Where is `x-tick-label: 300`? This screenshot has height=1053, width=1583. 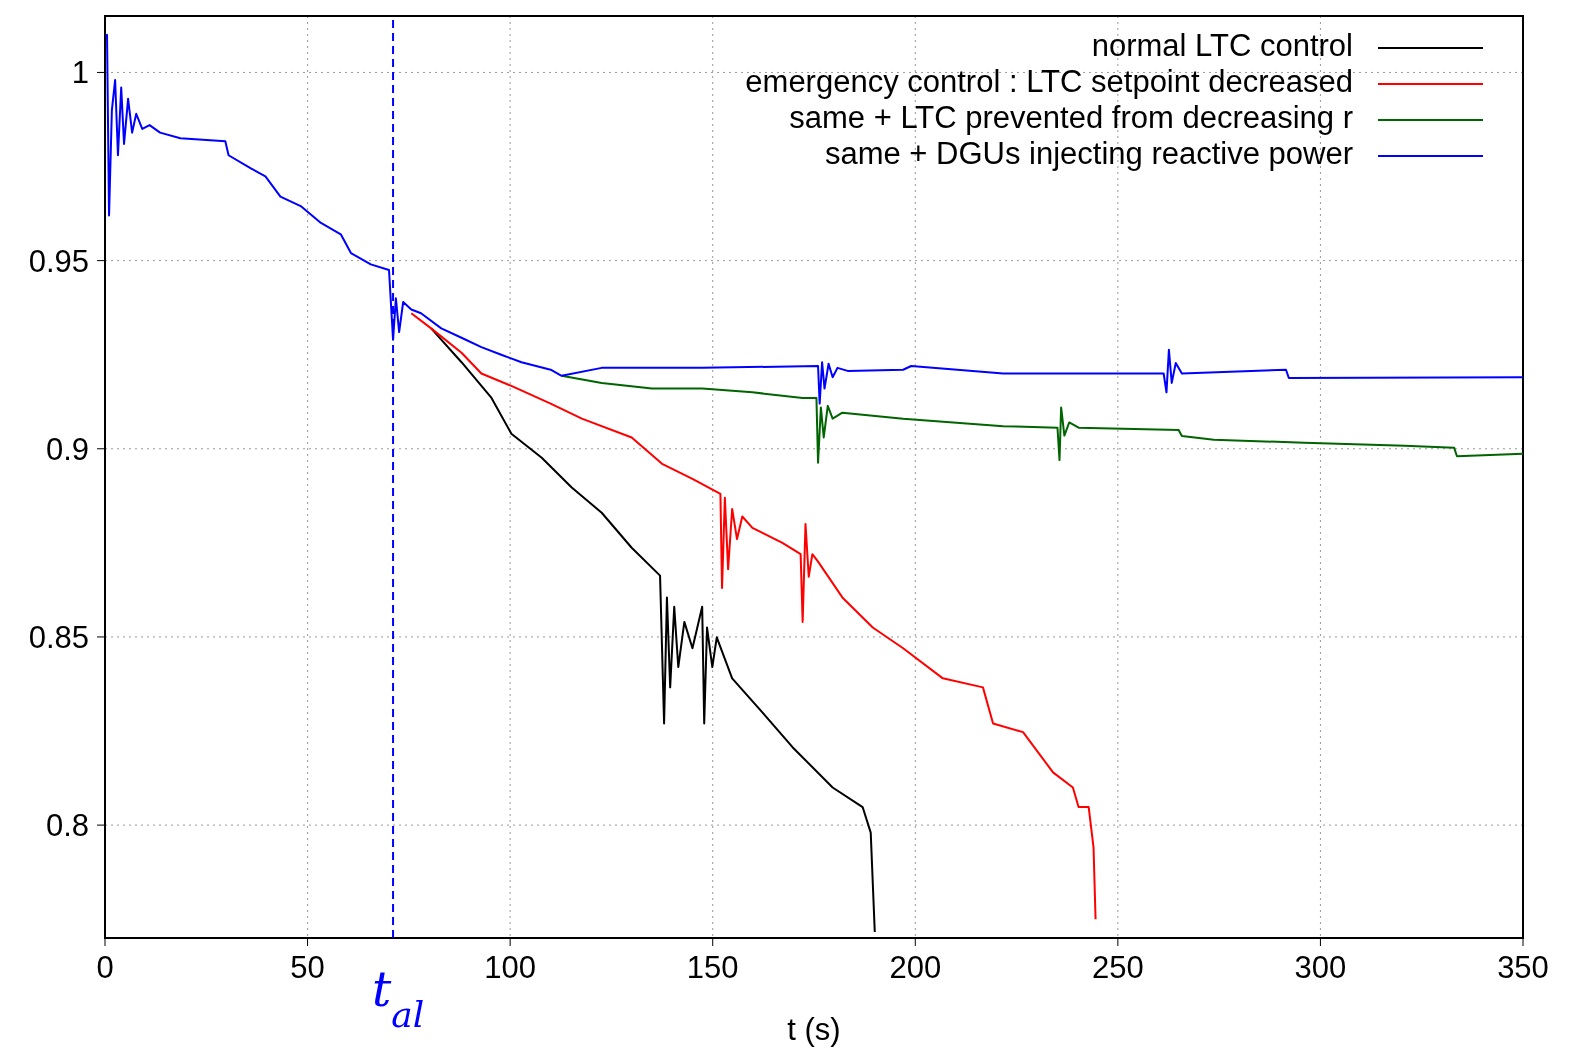
x-tick-label: 300 is located at coordinates (1320, 968).